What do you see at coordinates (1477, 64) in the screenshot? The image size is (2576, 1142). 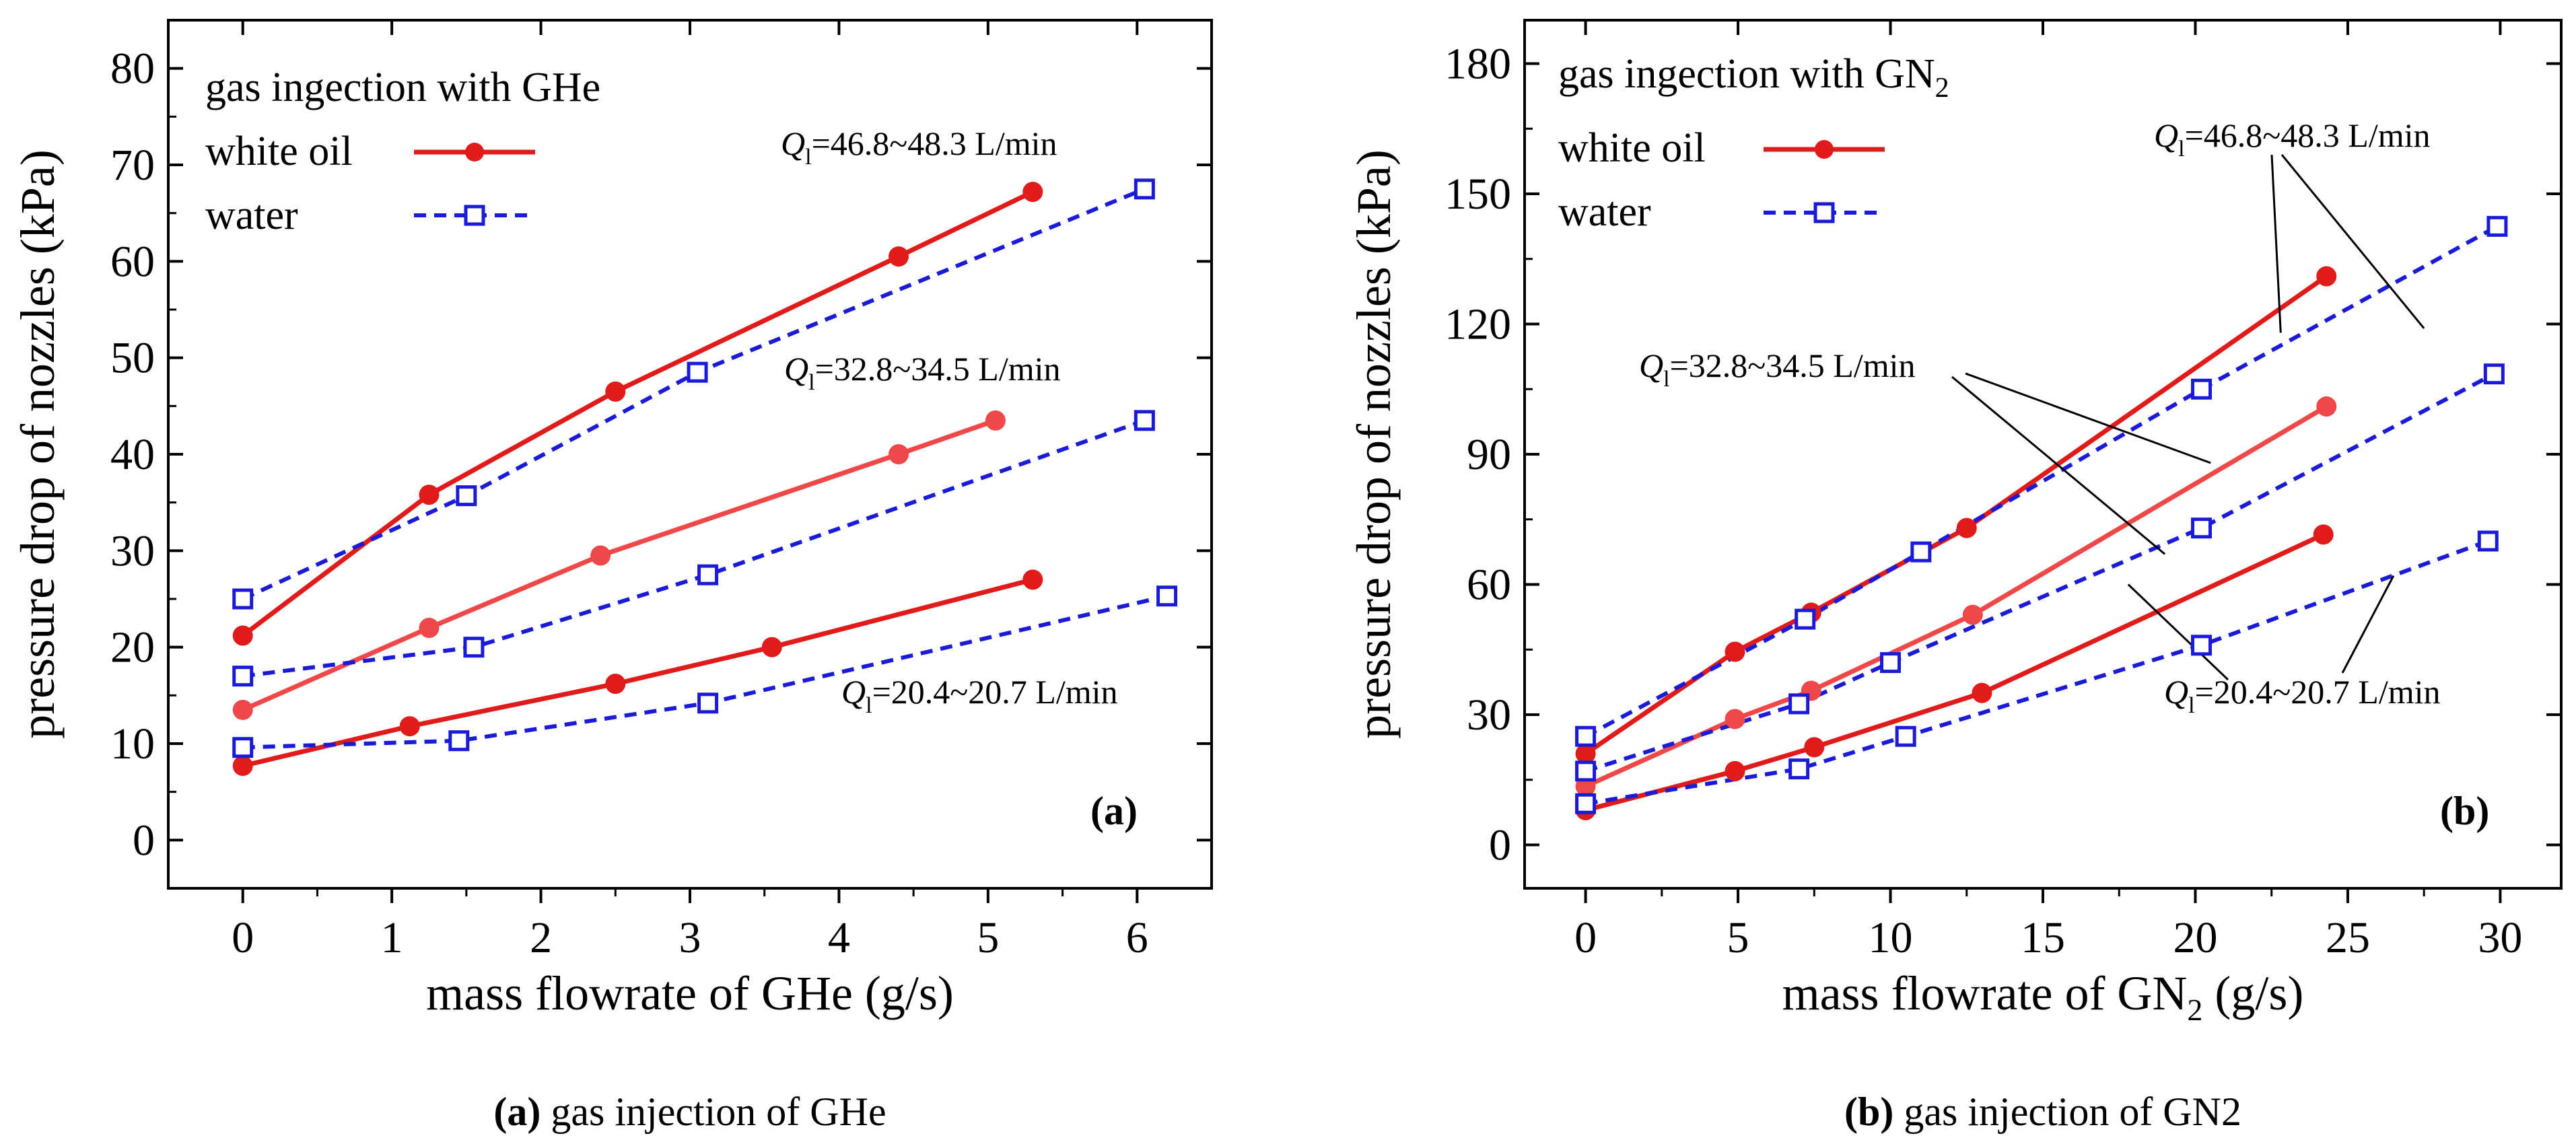 I see `y-tick-label-b: 180` at bounding box center [1477, 64].